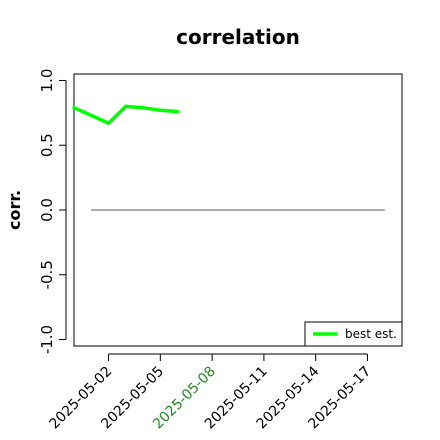 This screenshot has width=440, height=440. What do you see at coordinates (238, 37) in the screenshot?
I see `chart-title: correlation` at bounding box center [238, 37].